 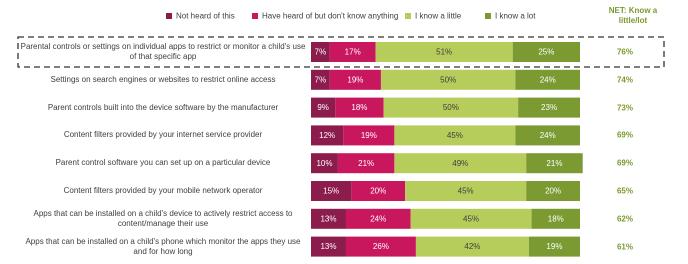 I want to click on value-label: 9%, so click(x=323, y=107).